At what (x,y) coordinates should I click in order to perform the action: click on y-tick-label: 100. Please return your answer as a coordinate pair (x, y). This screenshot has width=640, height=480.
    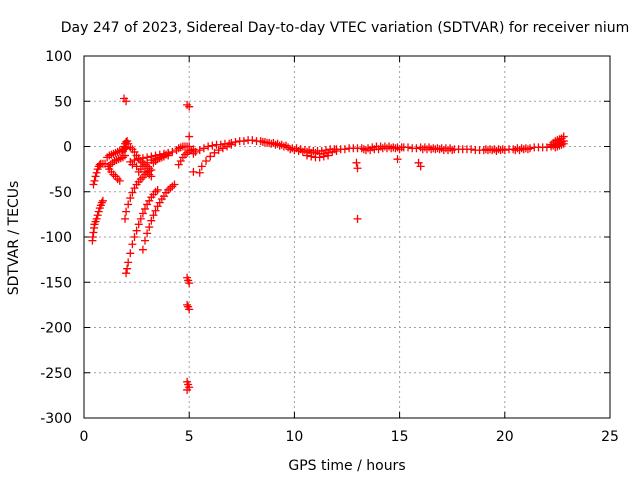
    Looking at the image, I should click on (58, 57).